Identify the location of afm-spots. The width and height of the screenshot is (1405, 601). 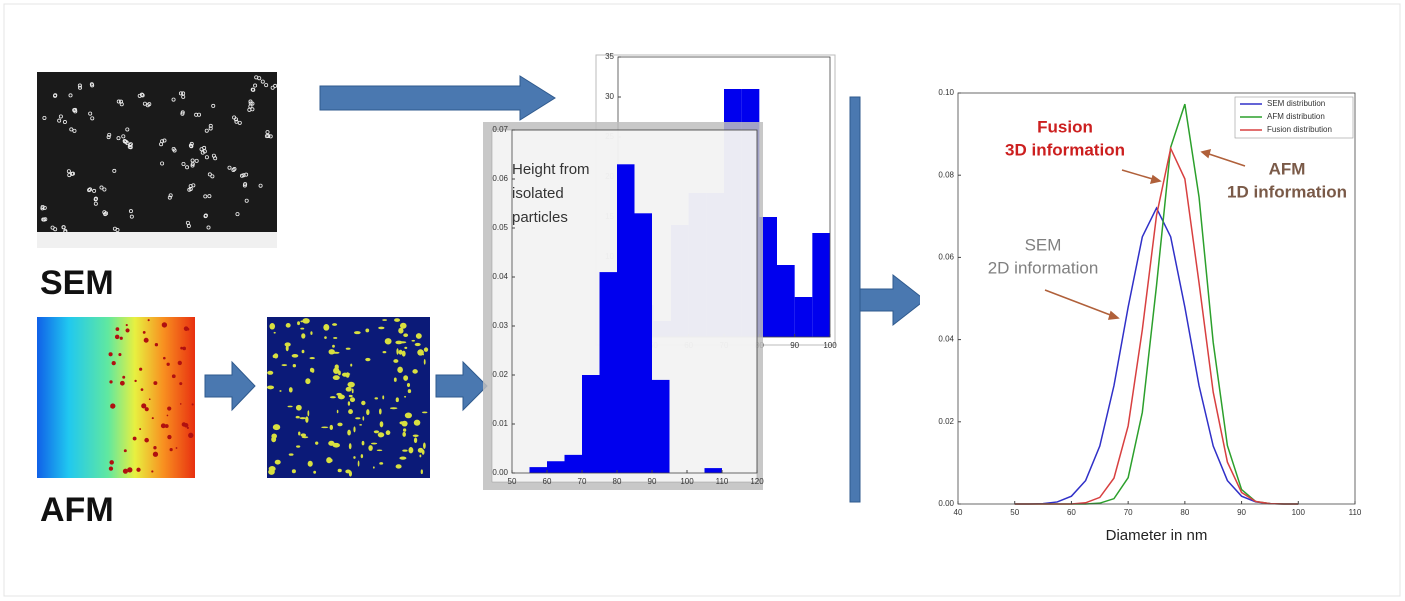
(151, 396).